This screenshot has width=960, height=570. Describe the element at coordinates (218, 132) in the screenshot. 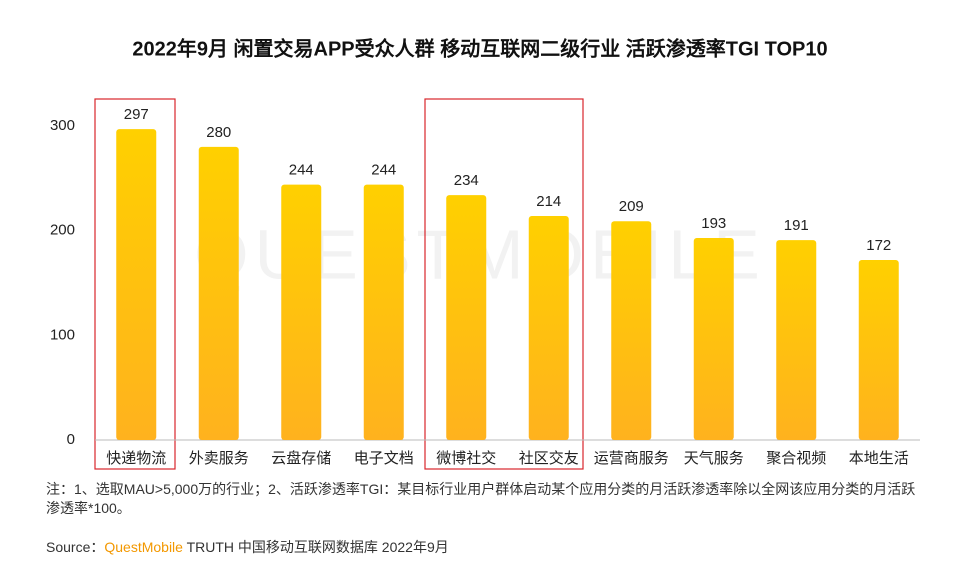

I see `value-label: 280` at that location.